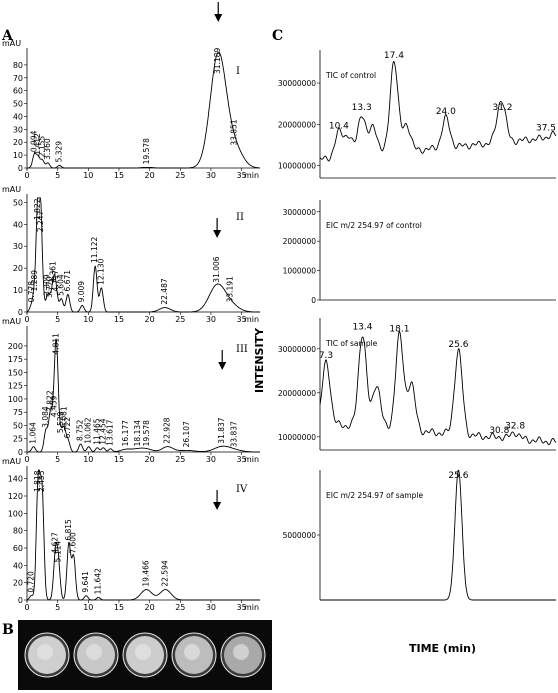 The width and height of the screenshot is (558, 693). Describe the element at coordinates (211, 319) in the screenshot. I see `x-tick-label: 30` at that location.